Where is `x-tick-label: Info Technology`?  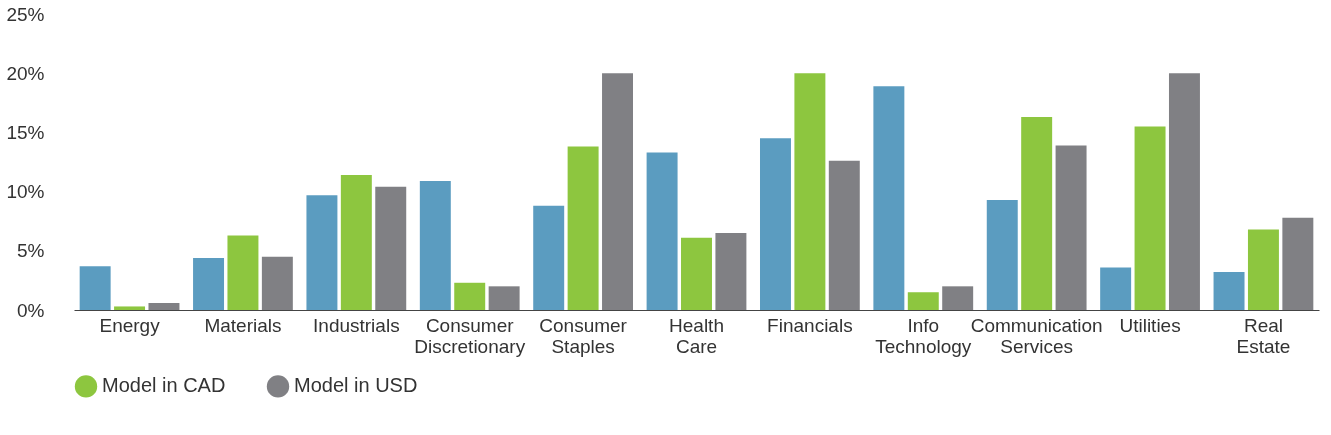
x-tick-label: Info Technology is located at coordinates (923, 335).